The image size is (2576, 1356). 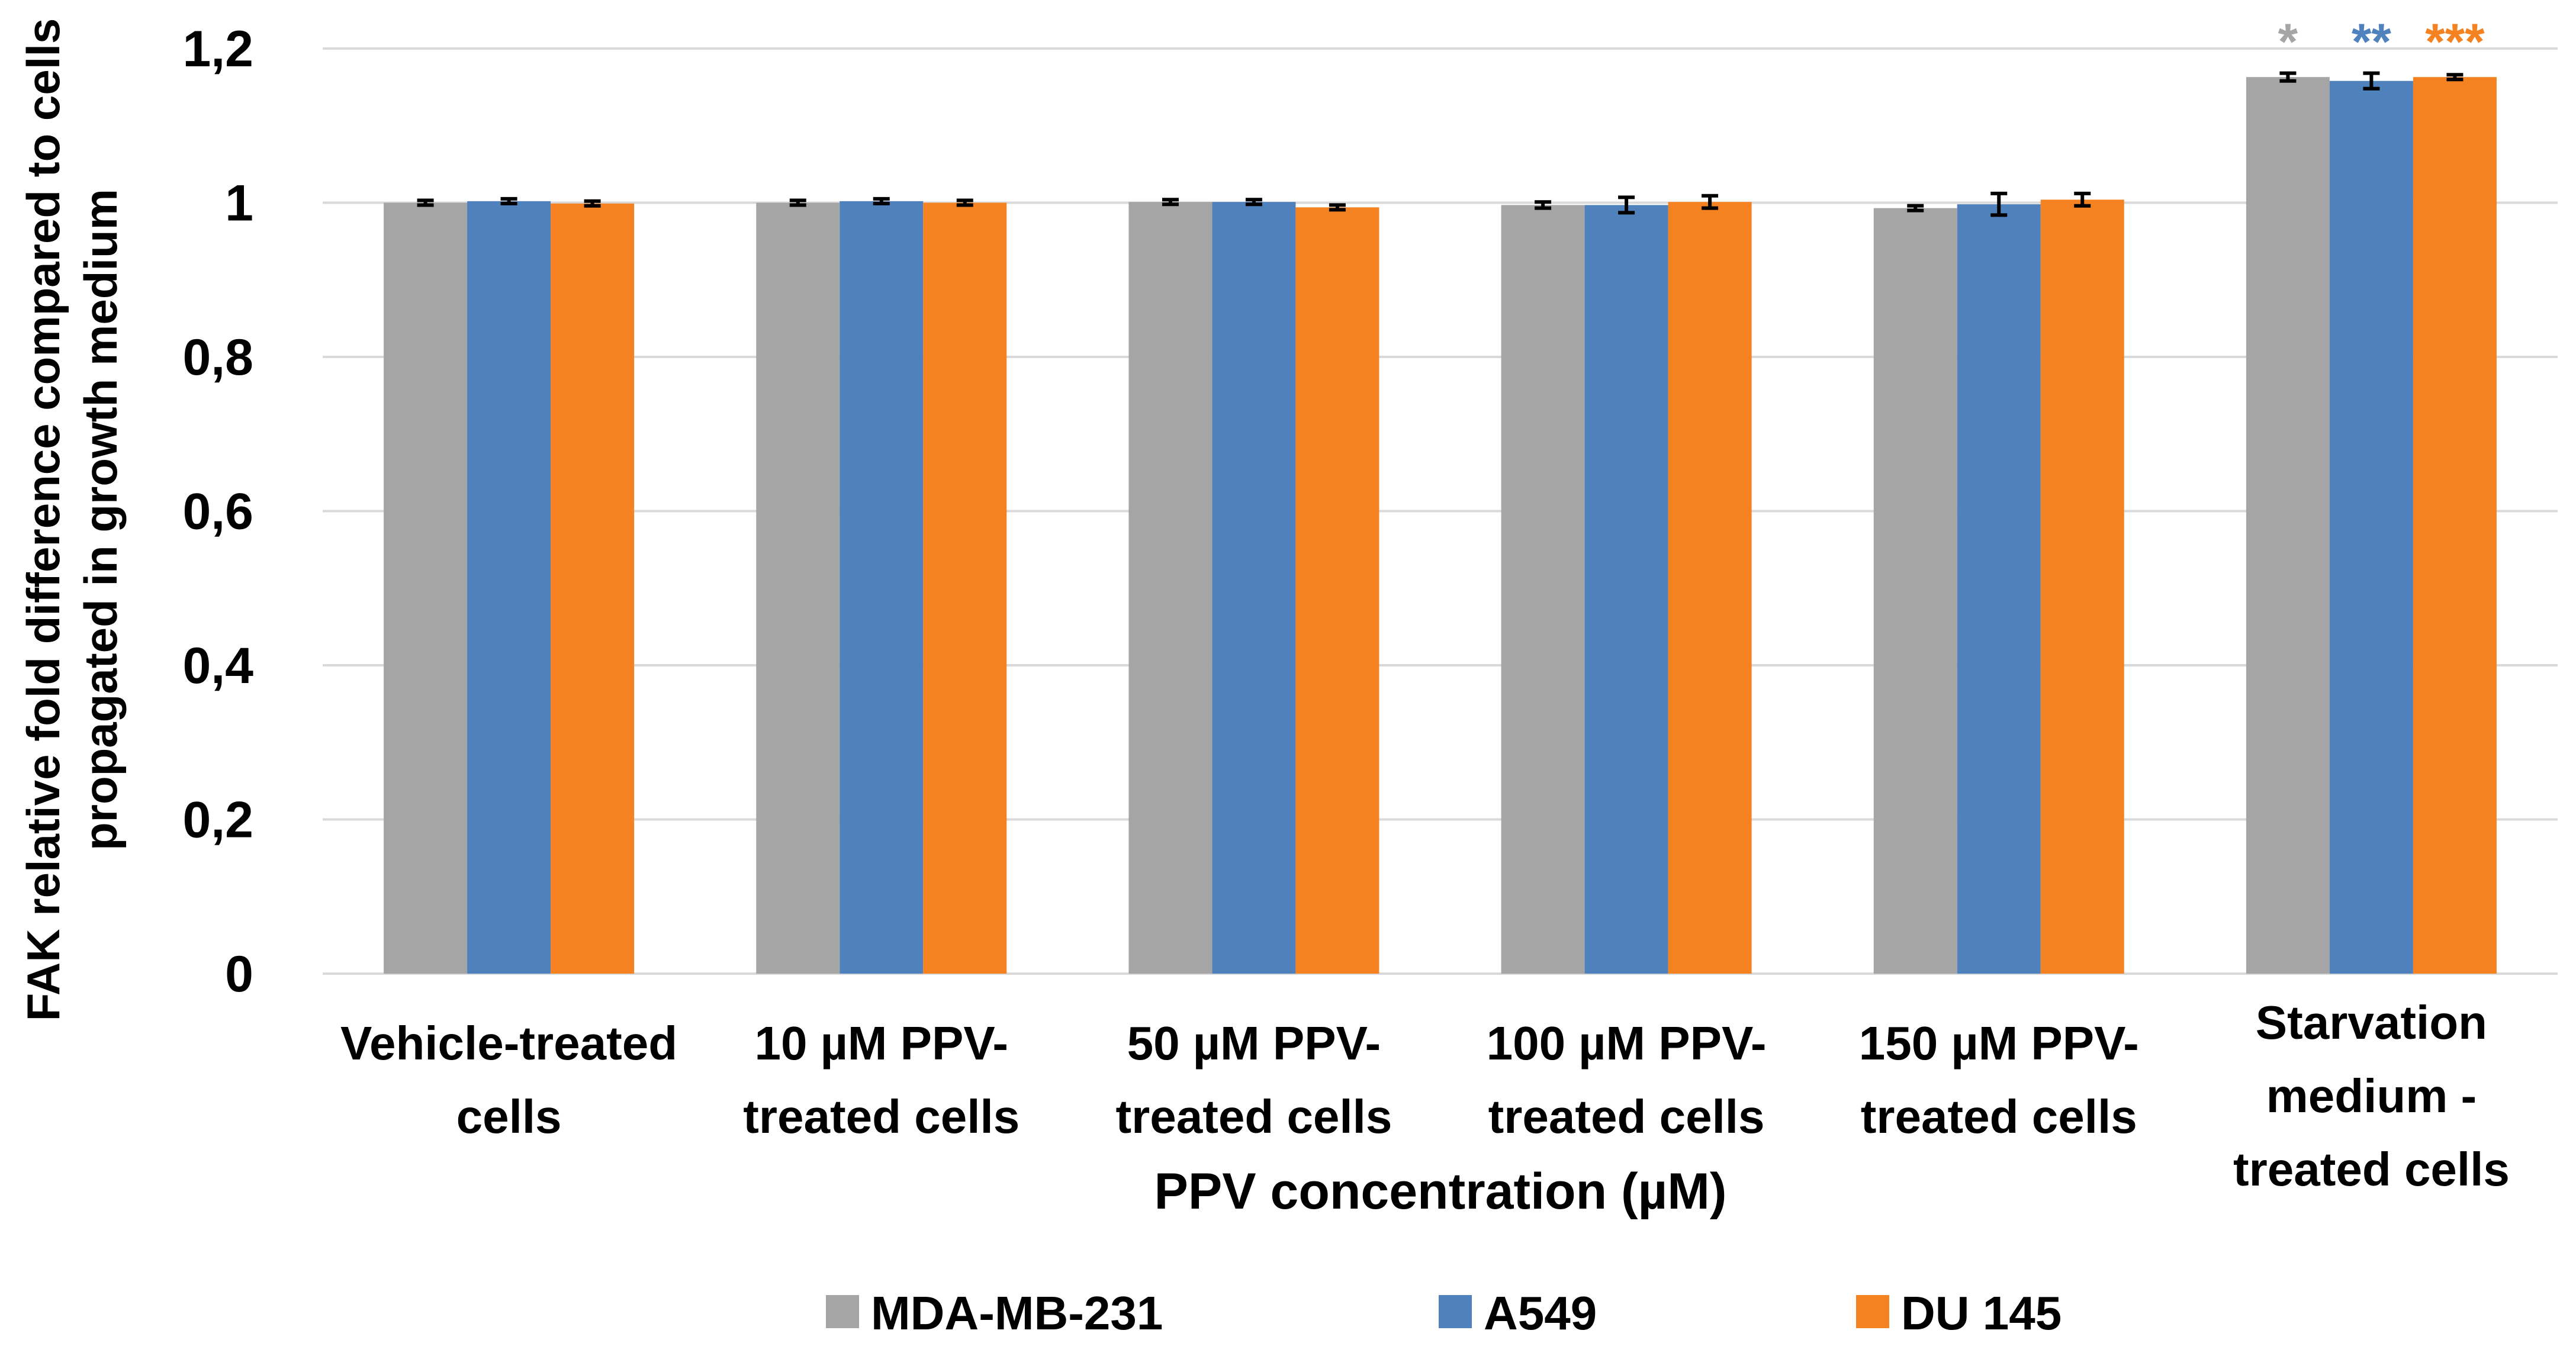 I want to click on y-tick-label: 0, so click(x=239, y=974).